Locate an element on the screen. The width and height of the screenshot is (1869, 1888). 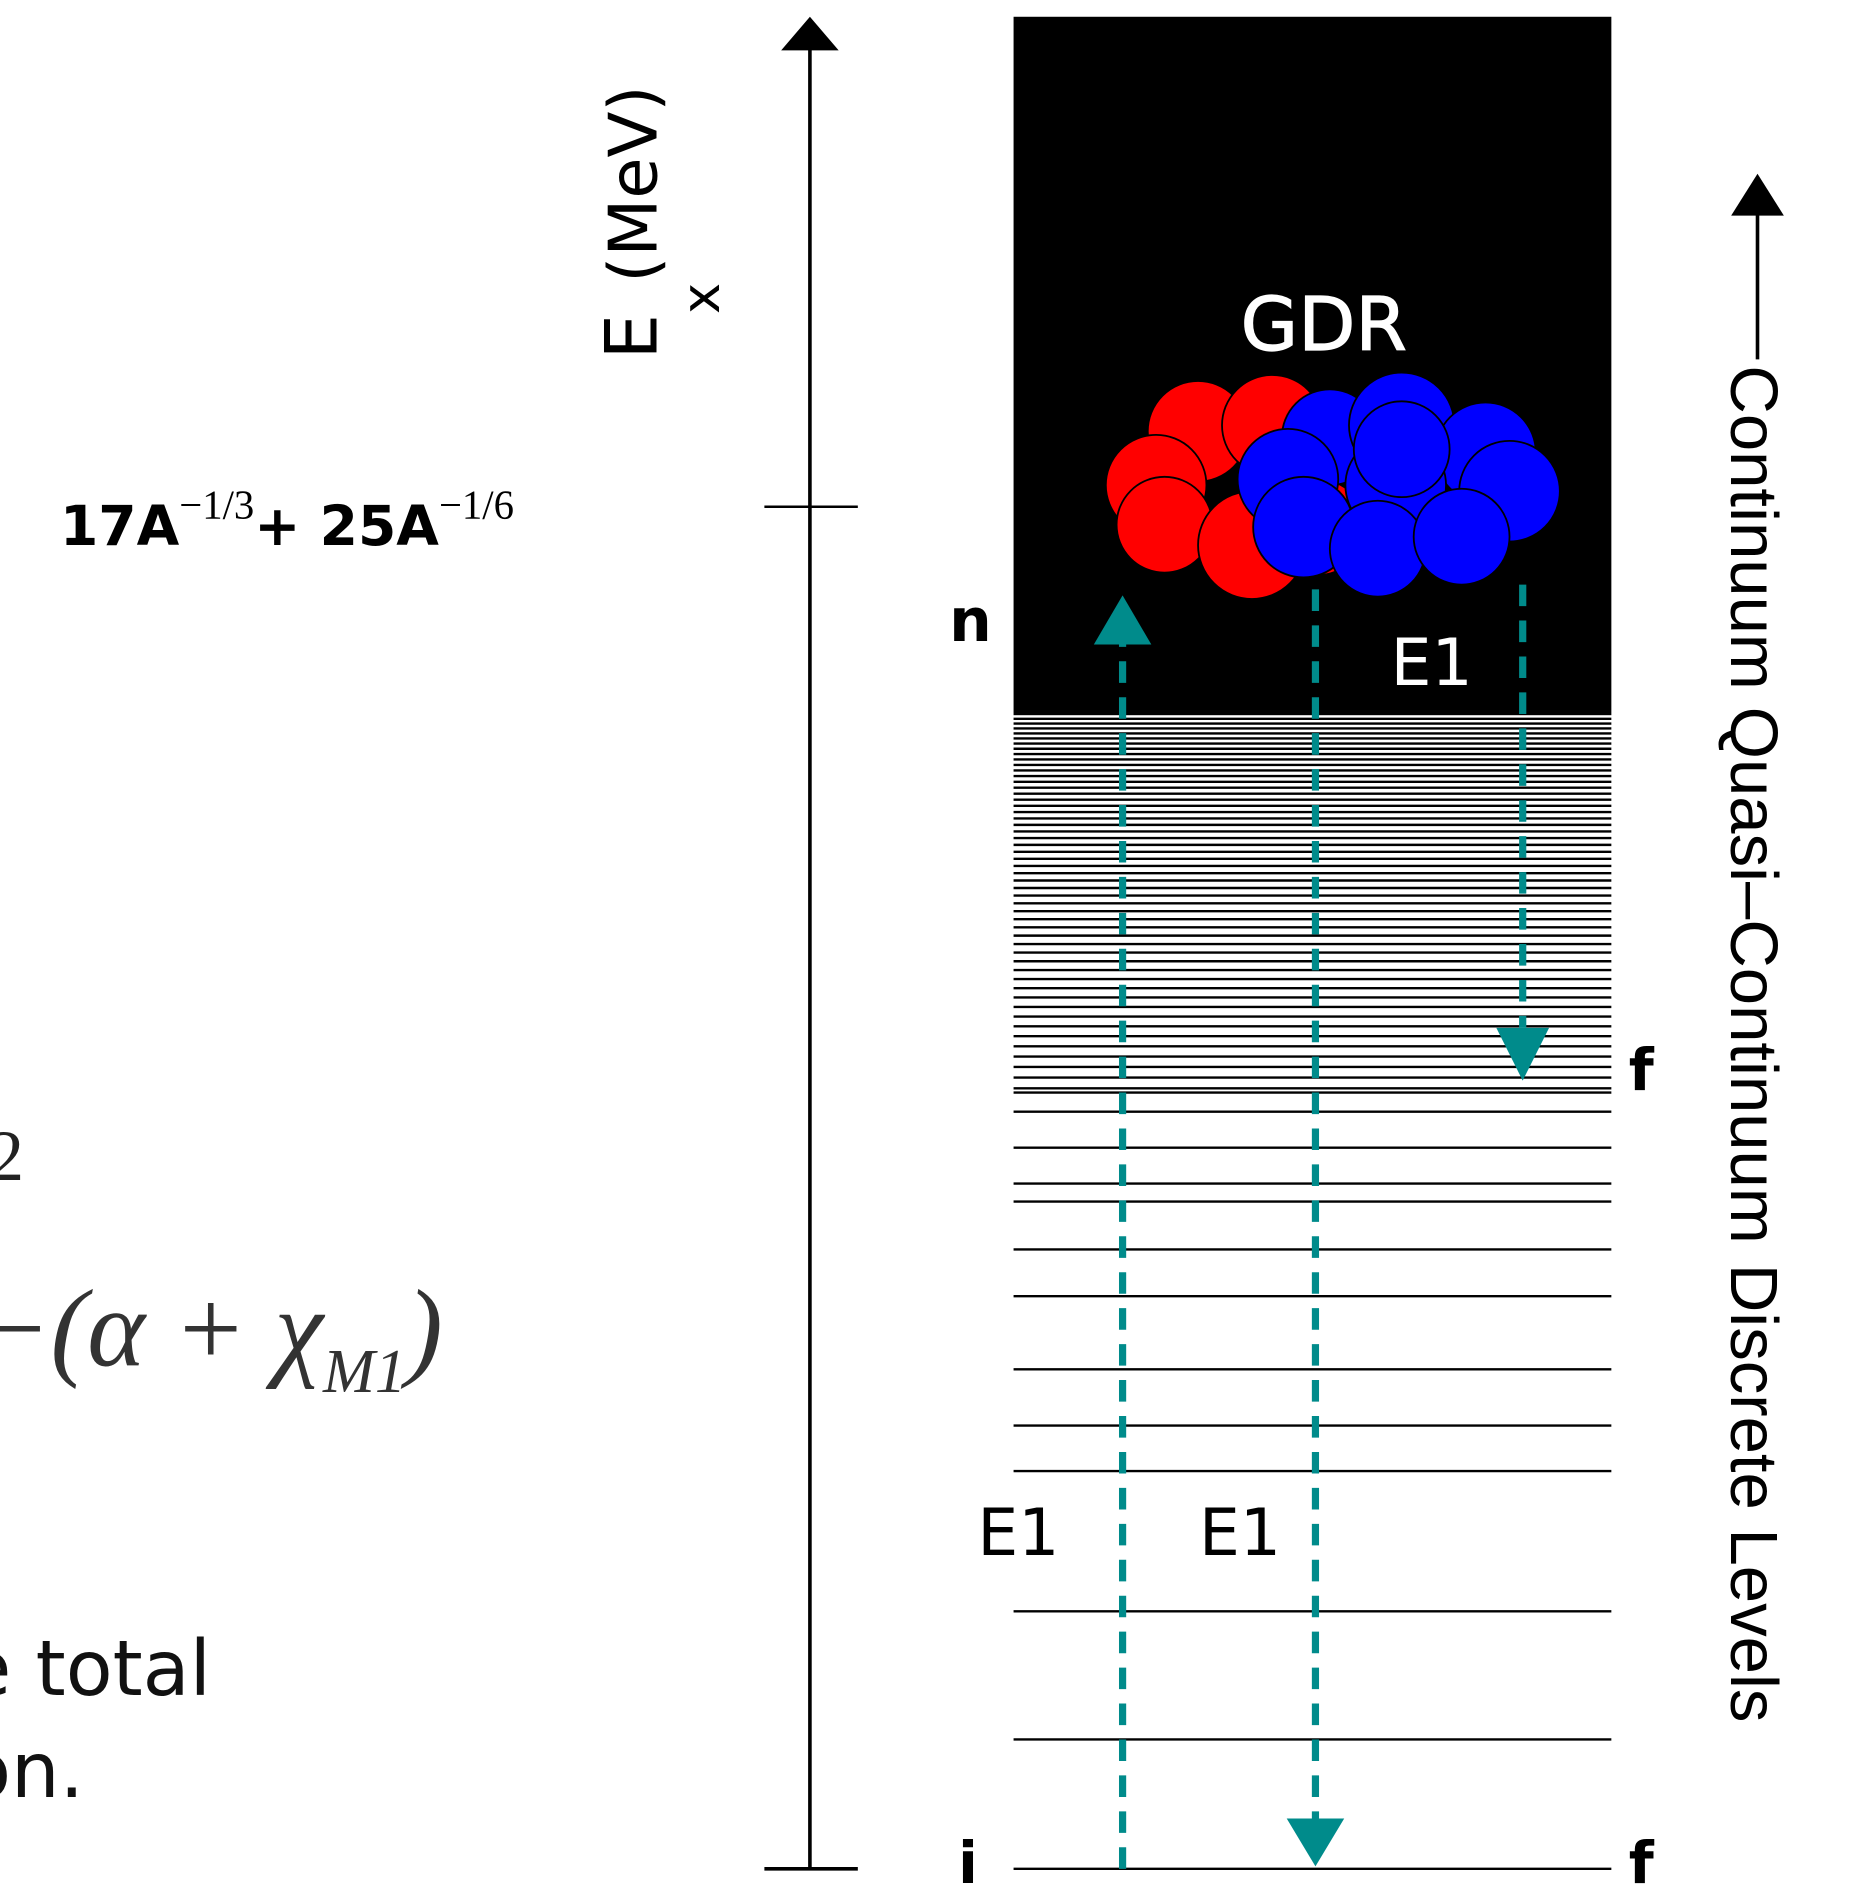
level-label: n is located at coordinates (970, 621).